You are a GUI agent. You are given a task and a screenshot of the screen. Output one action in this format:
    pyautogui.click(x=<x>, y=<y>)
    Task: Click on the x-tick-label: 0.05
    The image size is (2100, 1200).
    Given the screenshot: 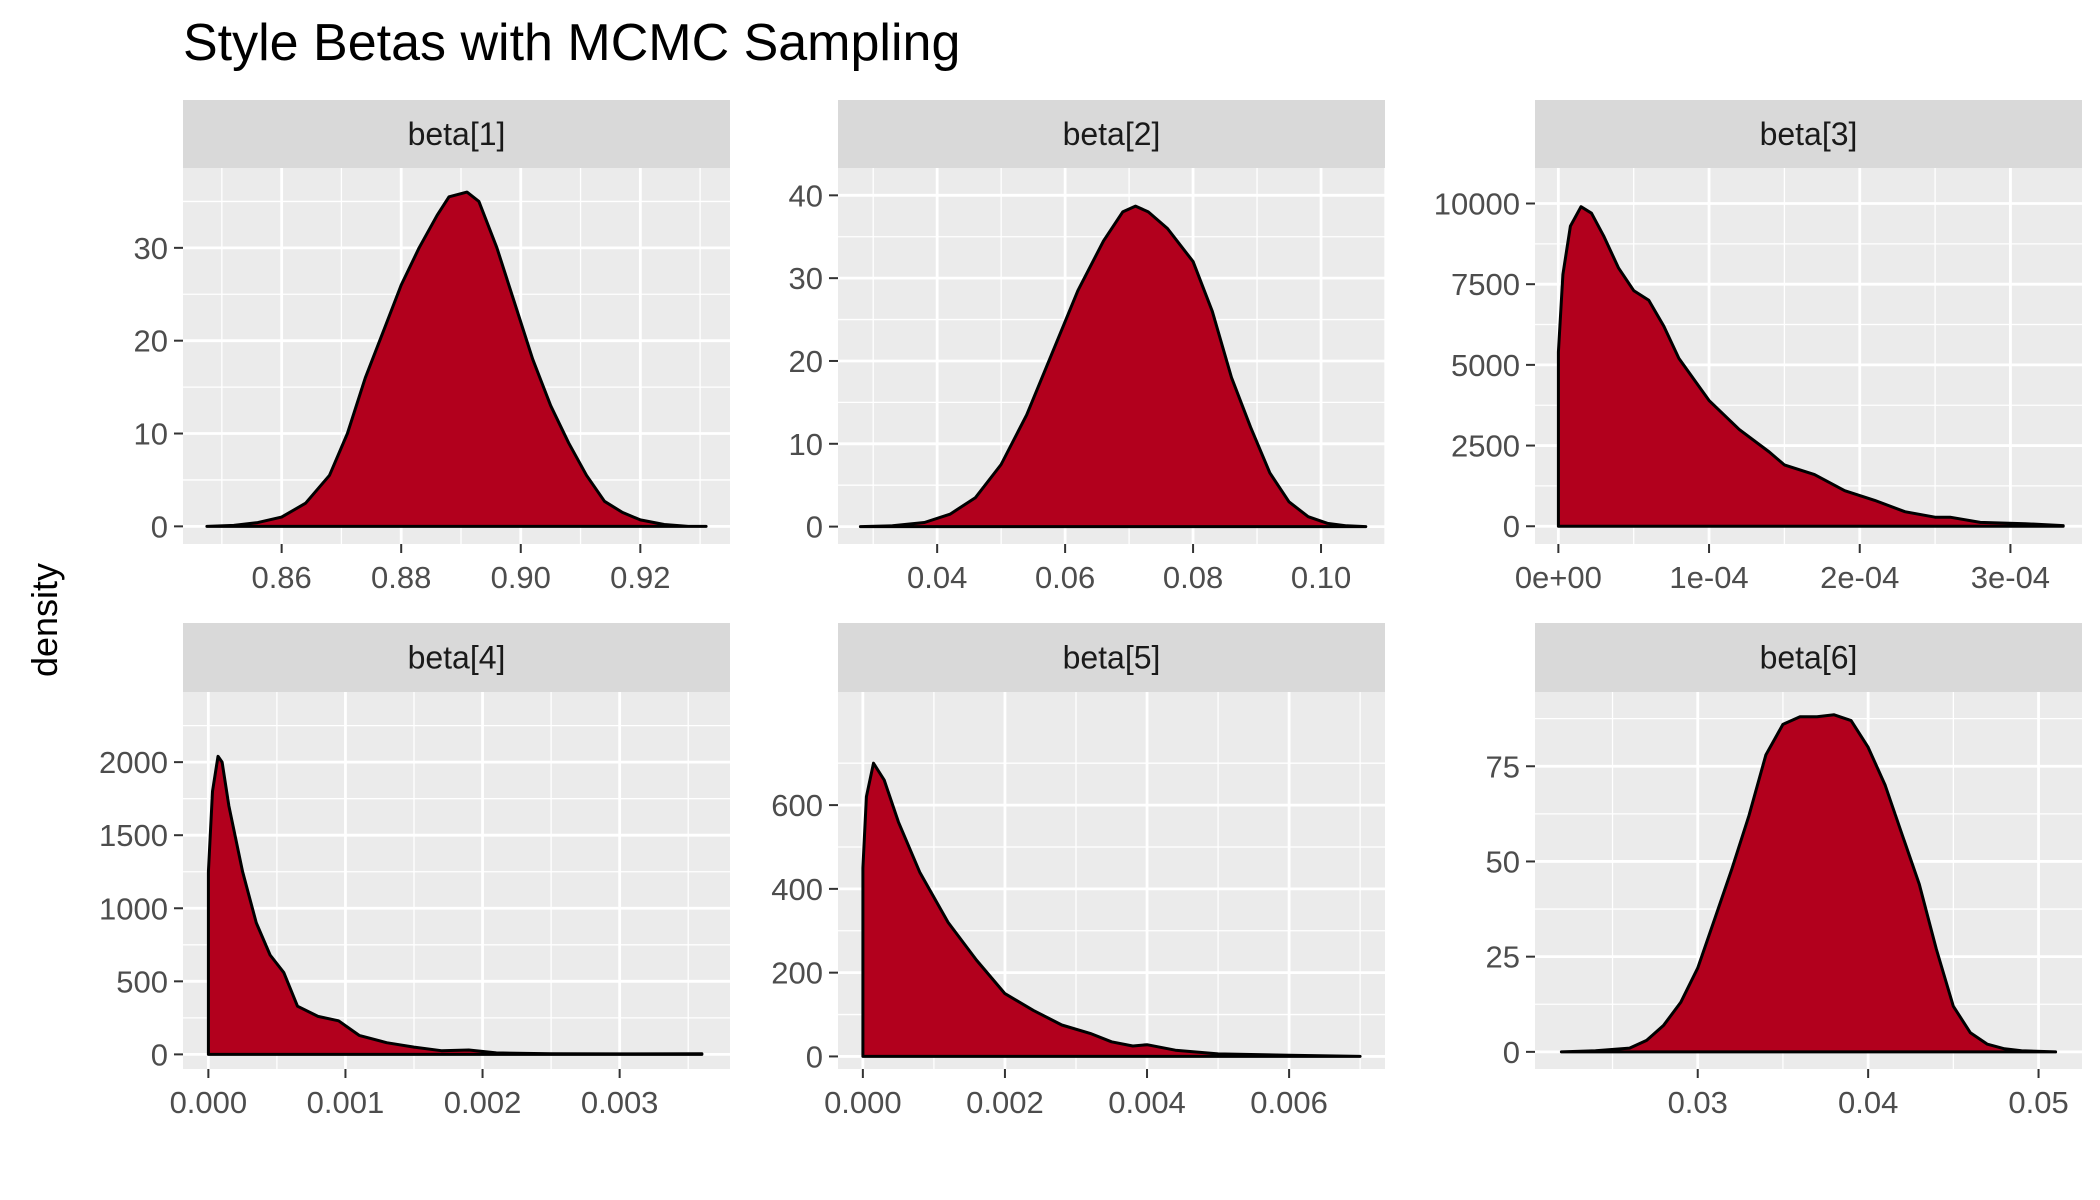 What is the action you would take?
    pyautogui.click(x=2038, y=1102)
    